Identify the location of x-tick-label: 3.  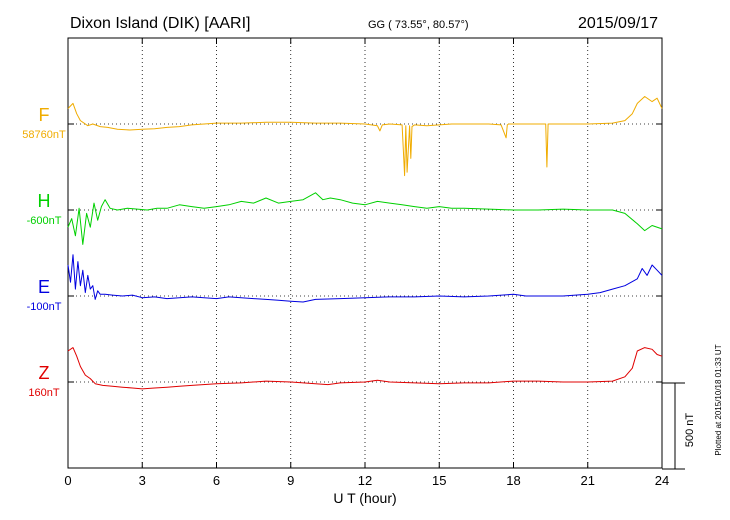
(142, 480).